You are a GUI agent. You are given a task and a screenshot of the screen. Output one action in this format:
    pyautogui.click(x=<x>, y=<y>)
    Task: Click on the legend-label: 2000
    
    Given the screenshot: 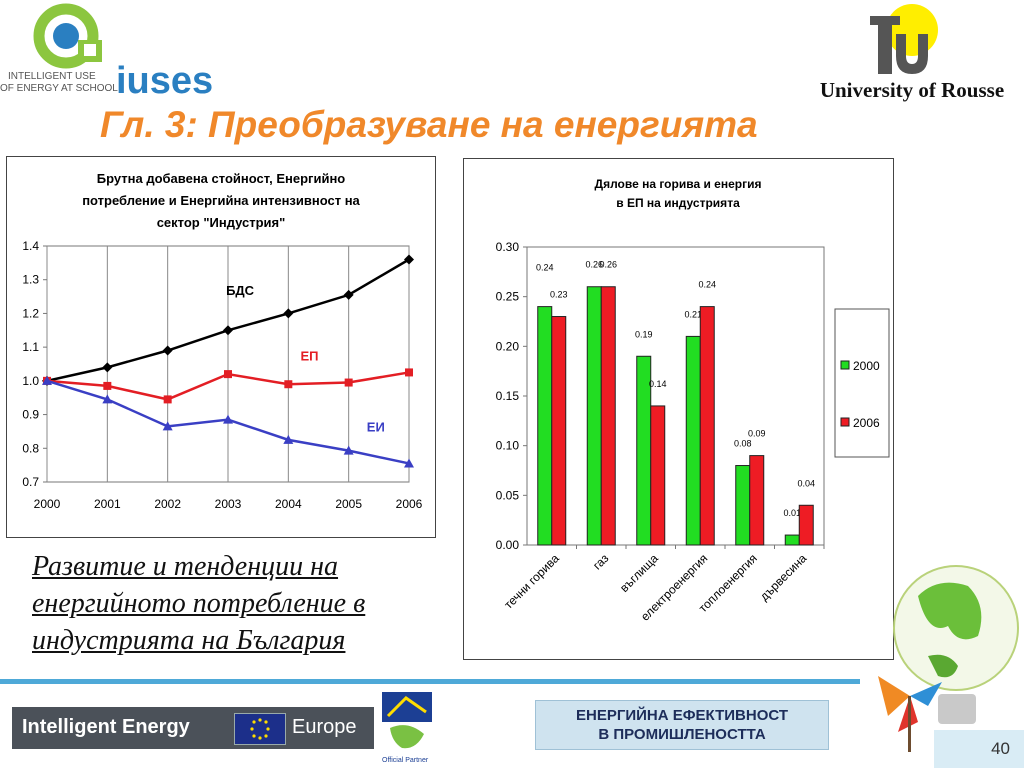 What is the action you would take?
    pyautogui.click(x=866, y=366)
    